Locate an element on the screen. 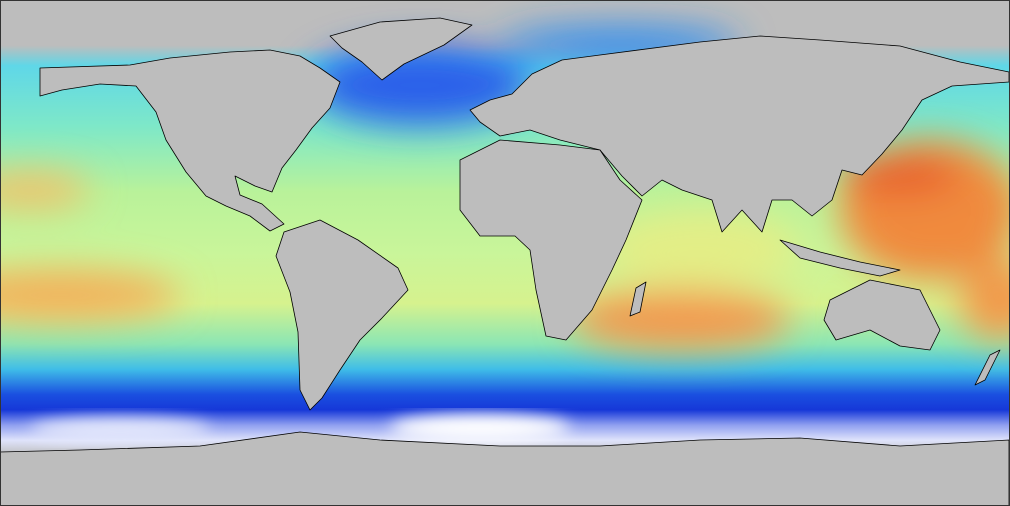  indian-ocean-mild is located at coordinates (700, 250).